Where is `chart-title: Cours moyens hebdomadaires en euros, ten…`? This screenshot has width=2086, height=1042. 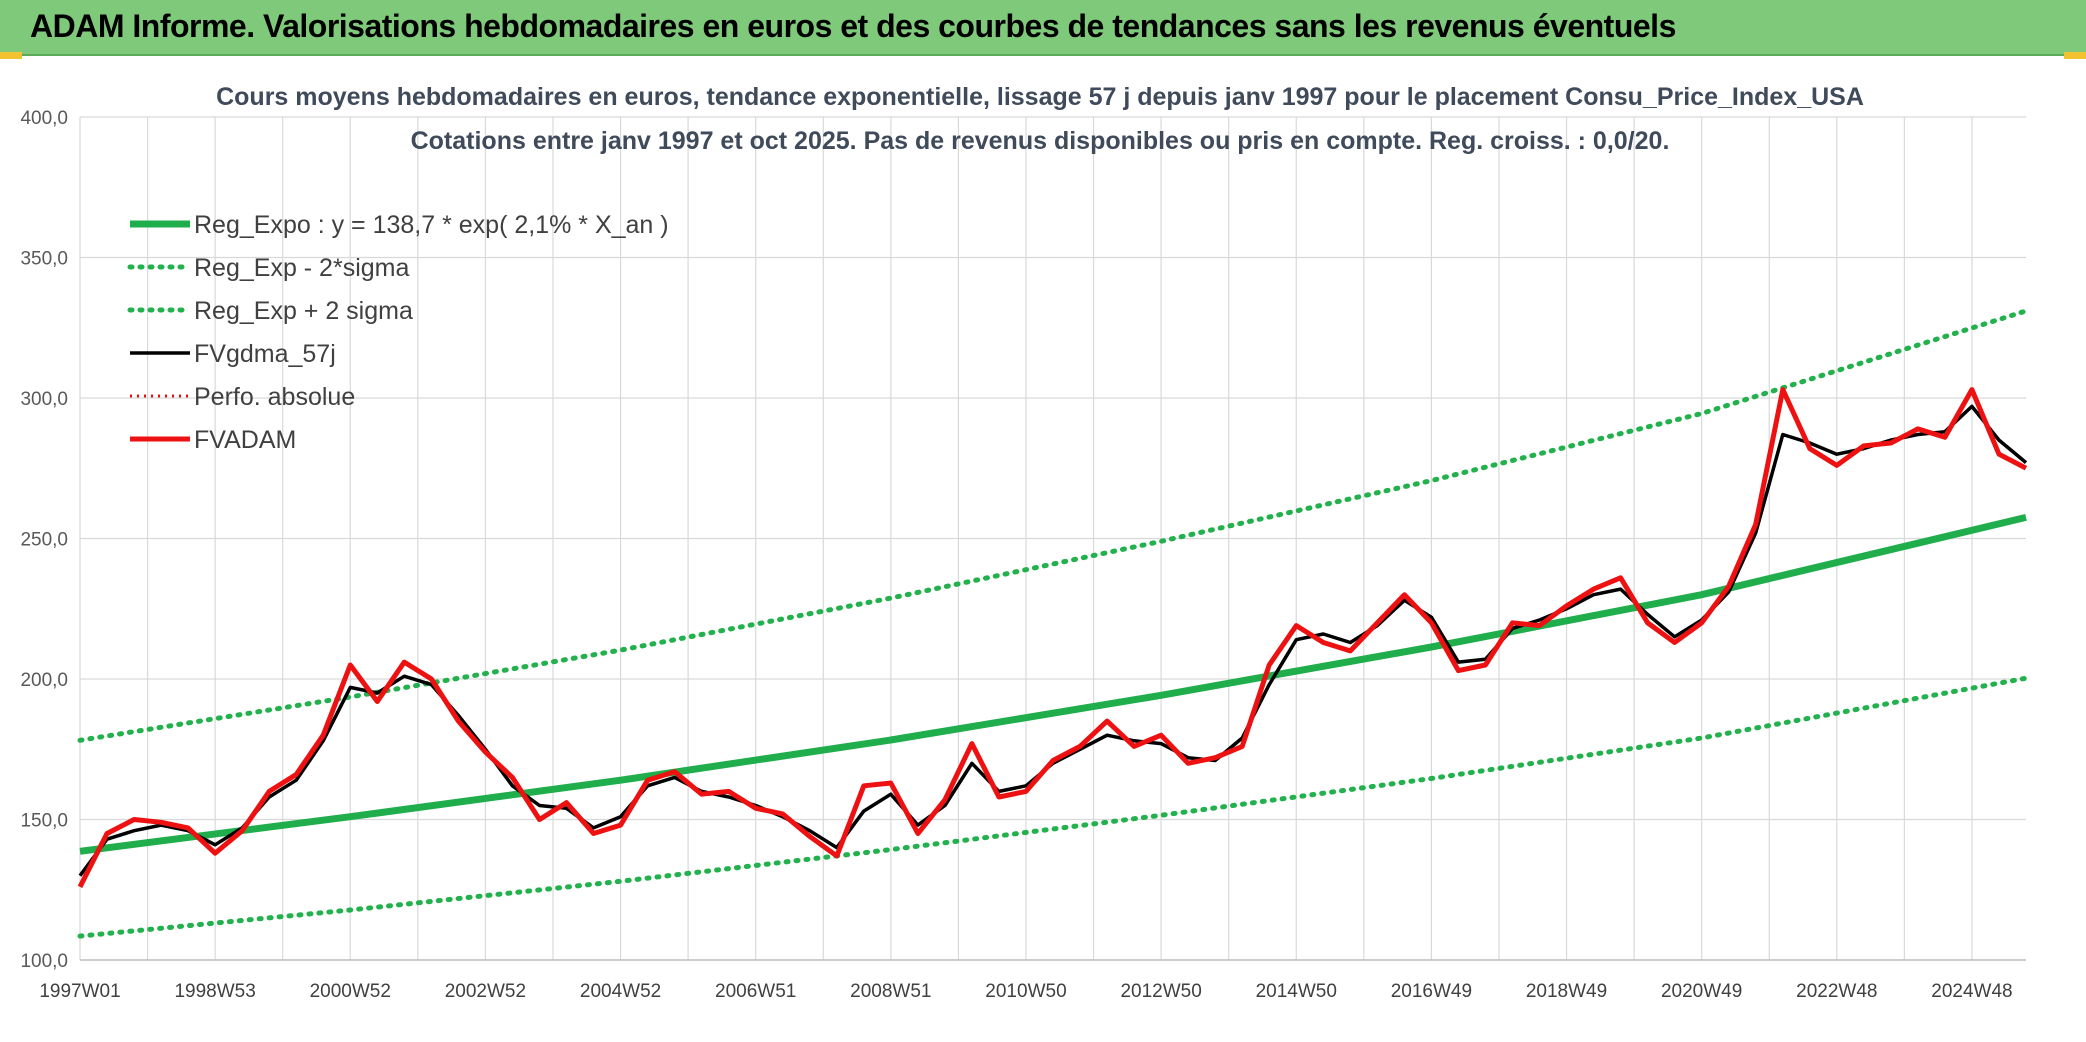 chart-title: Cours moyens hebdomadaires en euros, ten… is located at coordinates (1040, 97).